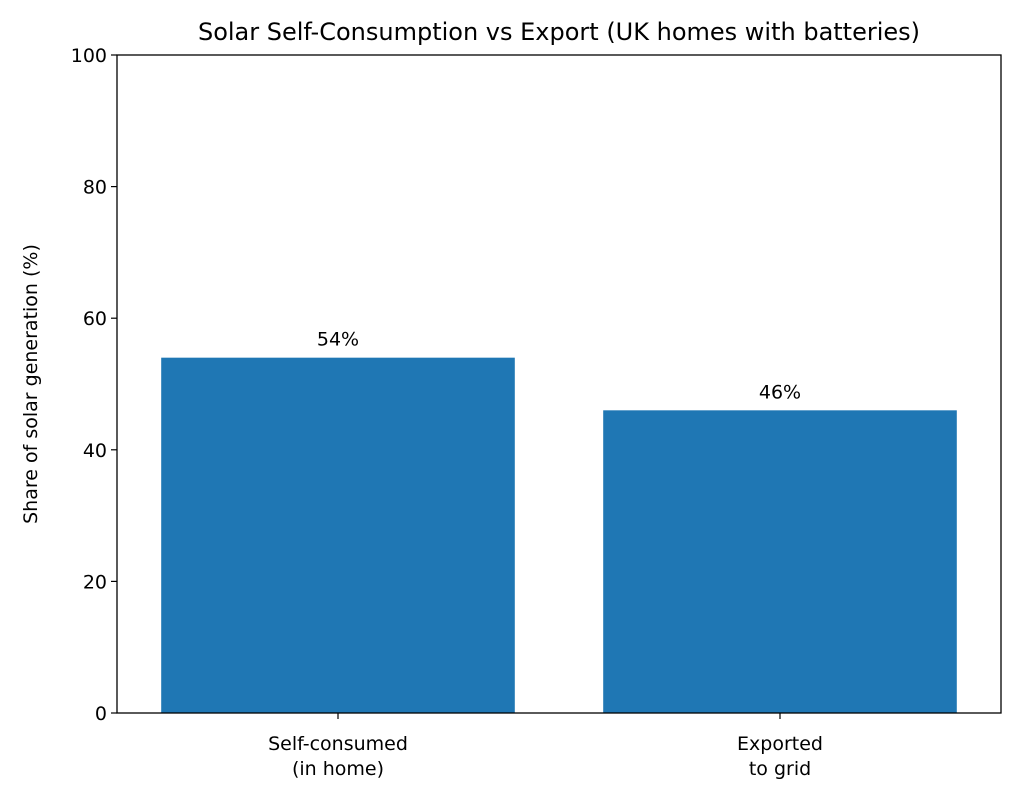 The width and height of the screenshot is (1024, 807). Describe the element at coordinates (95, 188) in the screenshot. I see `y-tick-label: 80` at that location.